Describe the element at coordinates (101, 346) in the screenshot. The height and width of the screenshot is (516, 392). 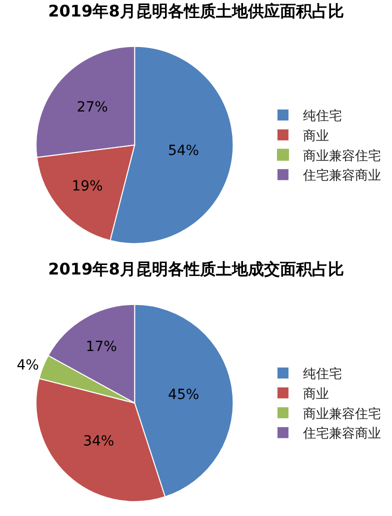
I see `data-label: 17%` at that location.